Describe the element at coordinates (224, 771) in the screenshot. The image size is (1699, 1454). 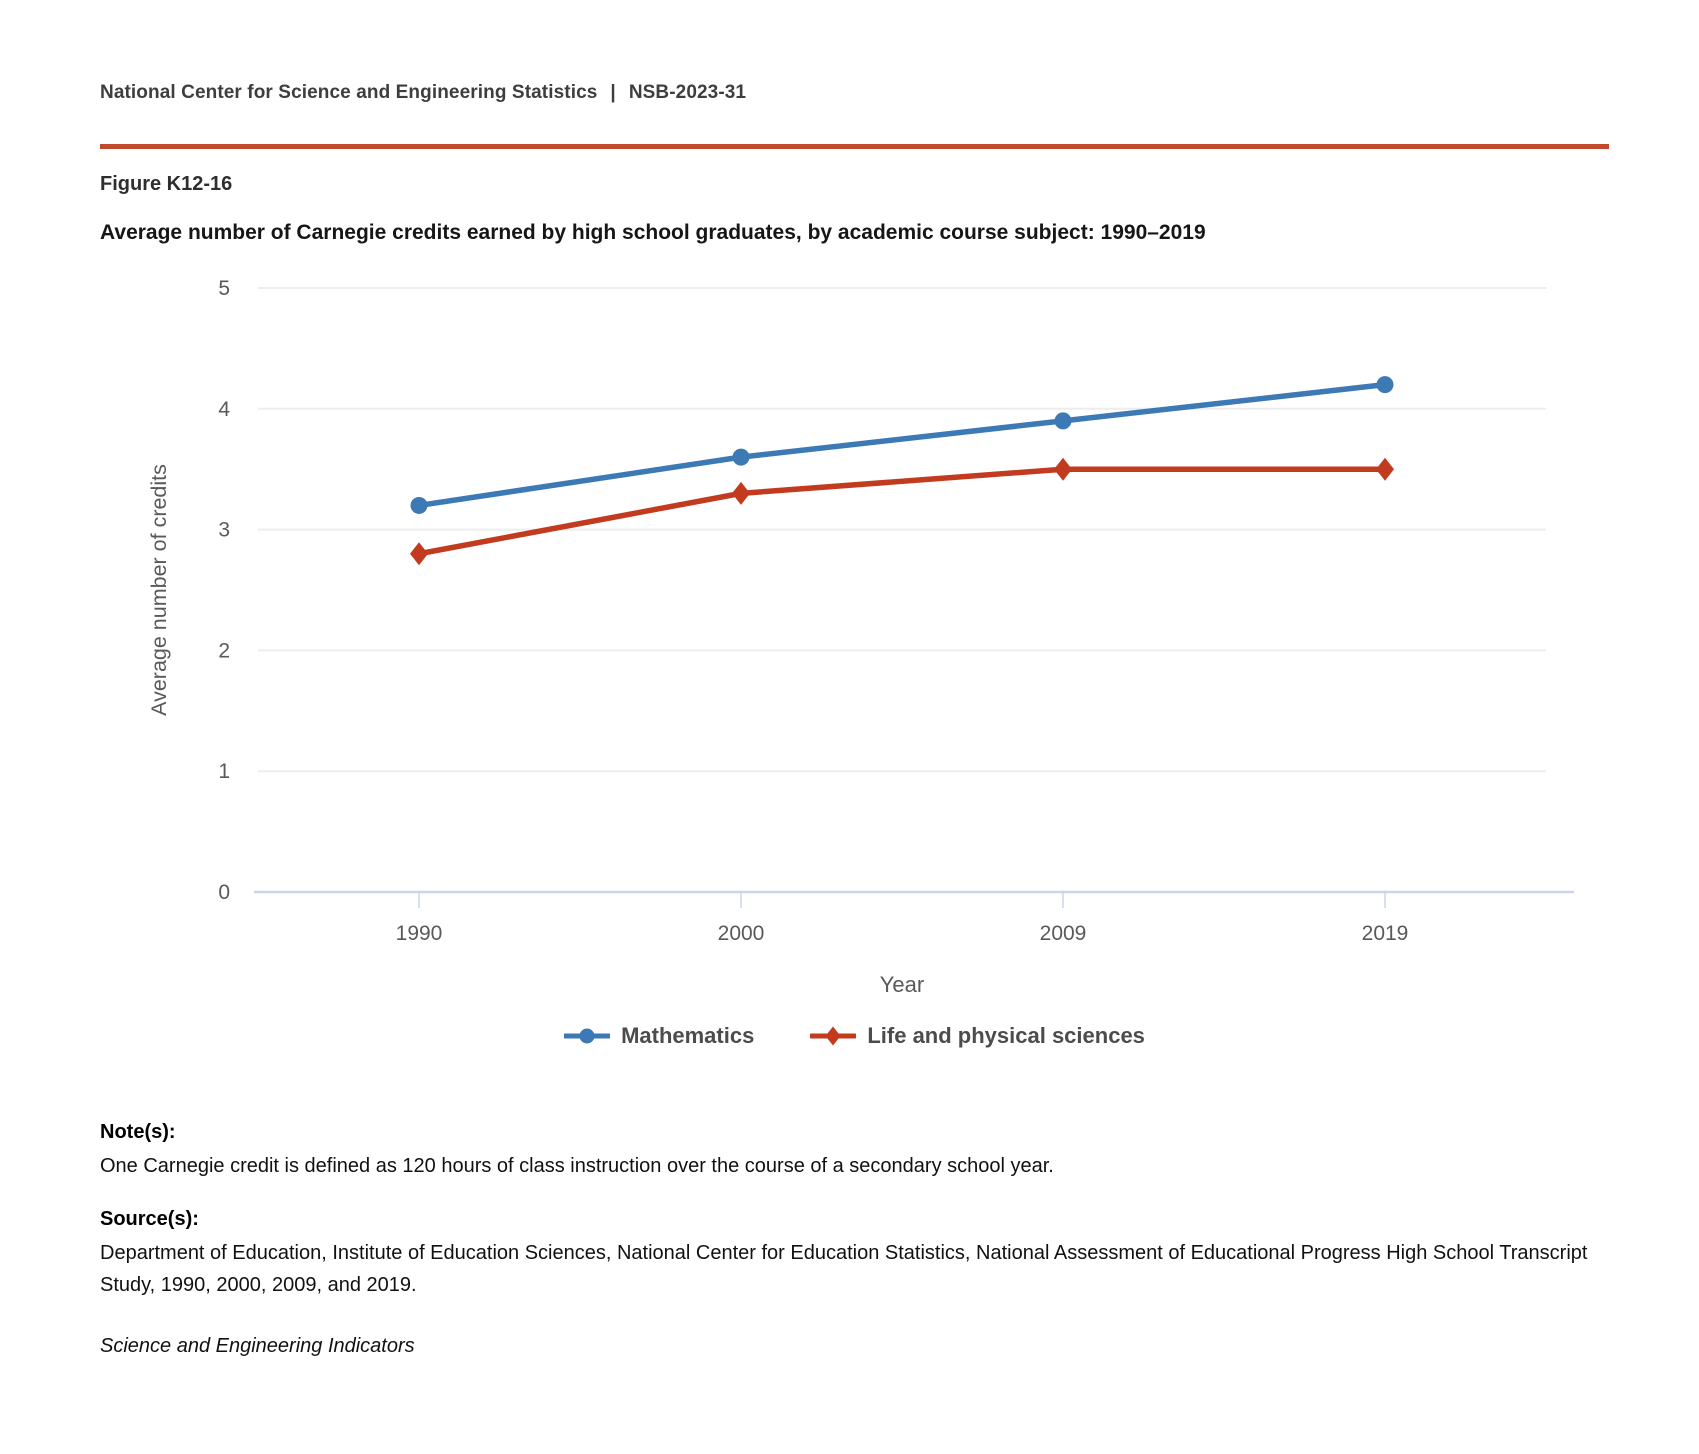
I see `y-tick-label: 1` at that location.